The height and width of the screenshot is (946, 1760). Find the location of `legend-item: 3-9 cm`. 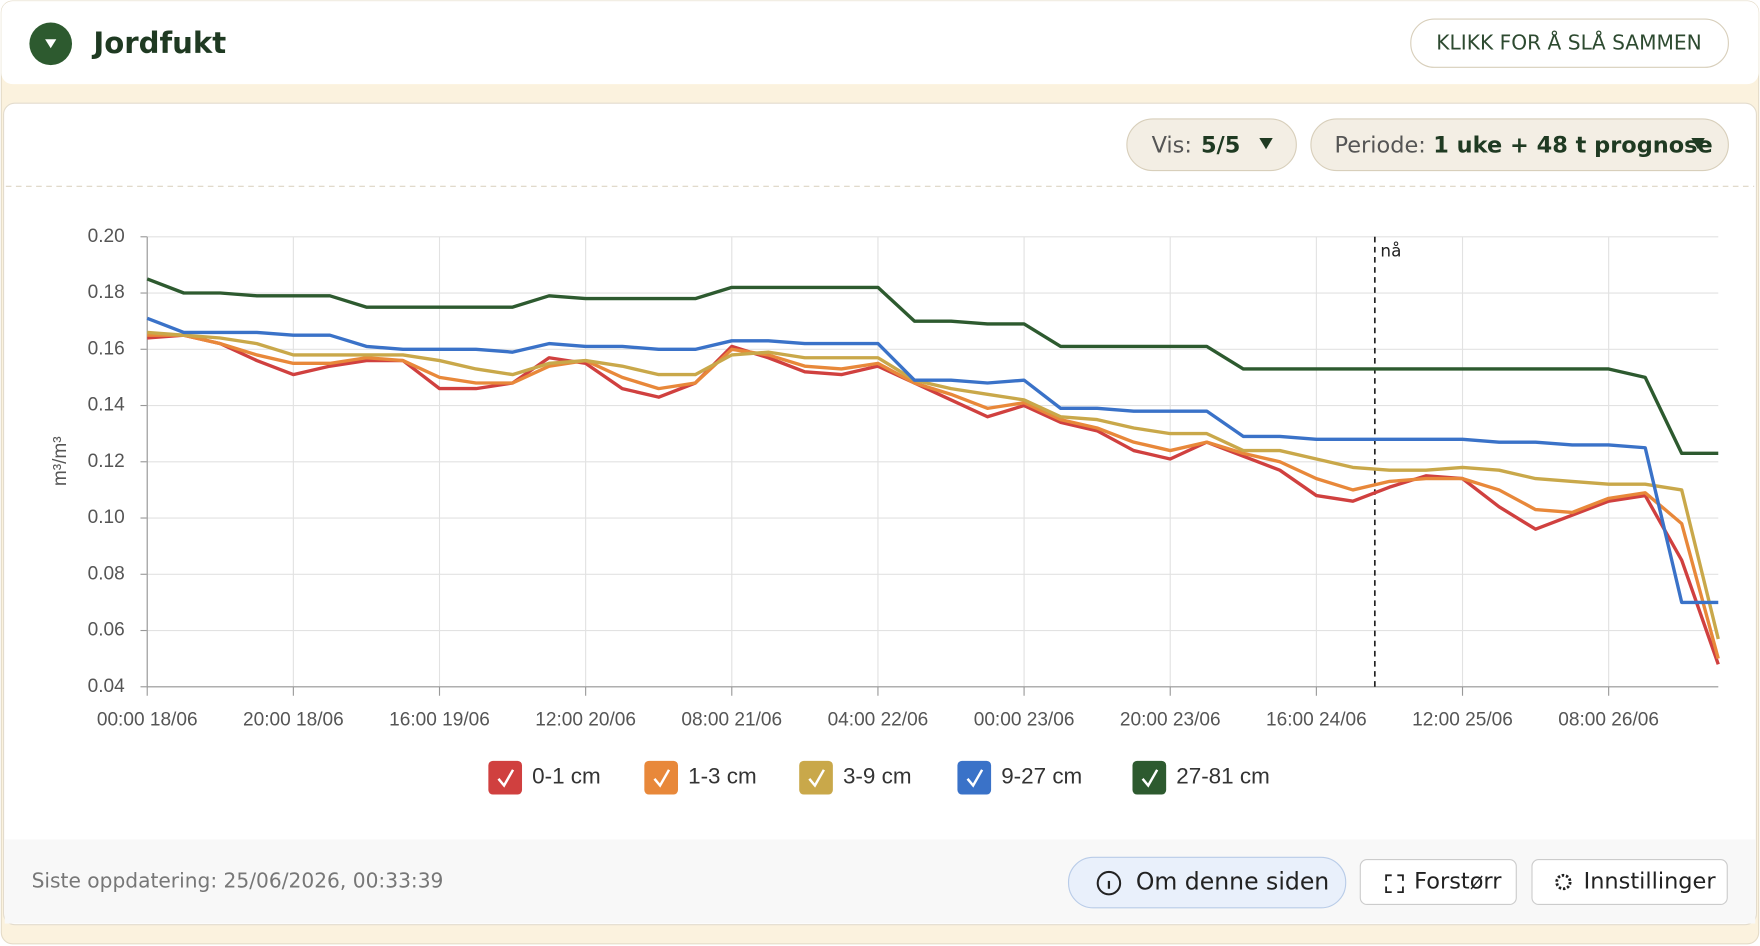

legend-item: 3-9 cm is located at coordinates (855, 777).